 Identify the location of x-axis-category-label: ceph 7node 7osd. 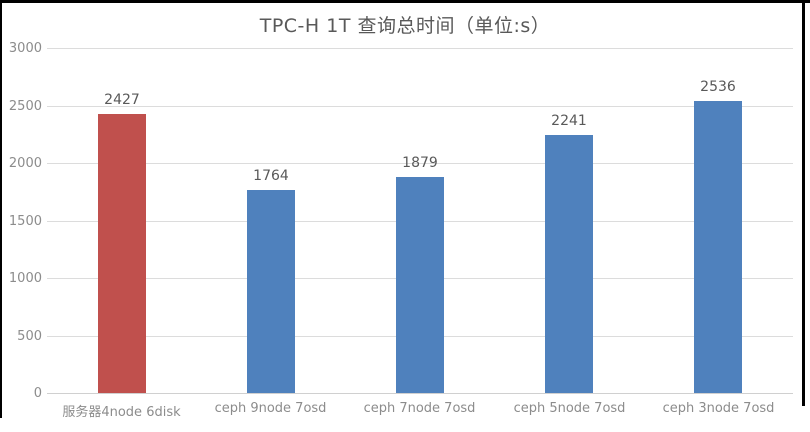
(419, 408).